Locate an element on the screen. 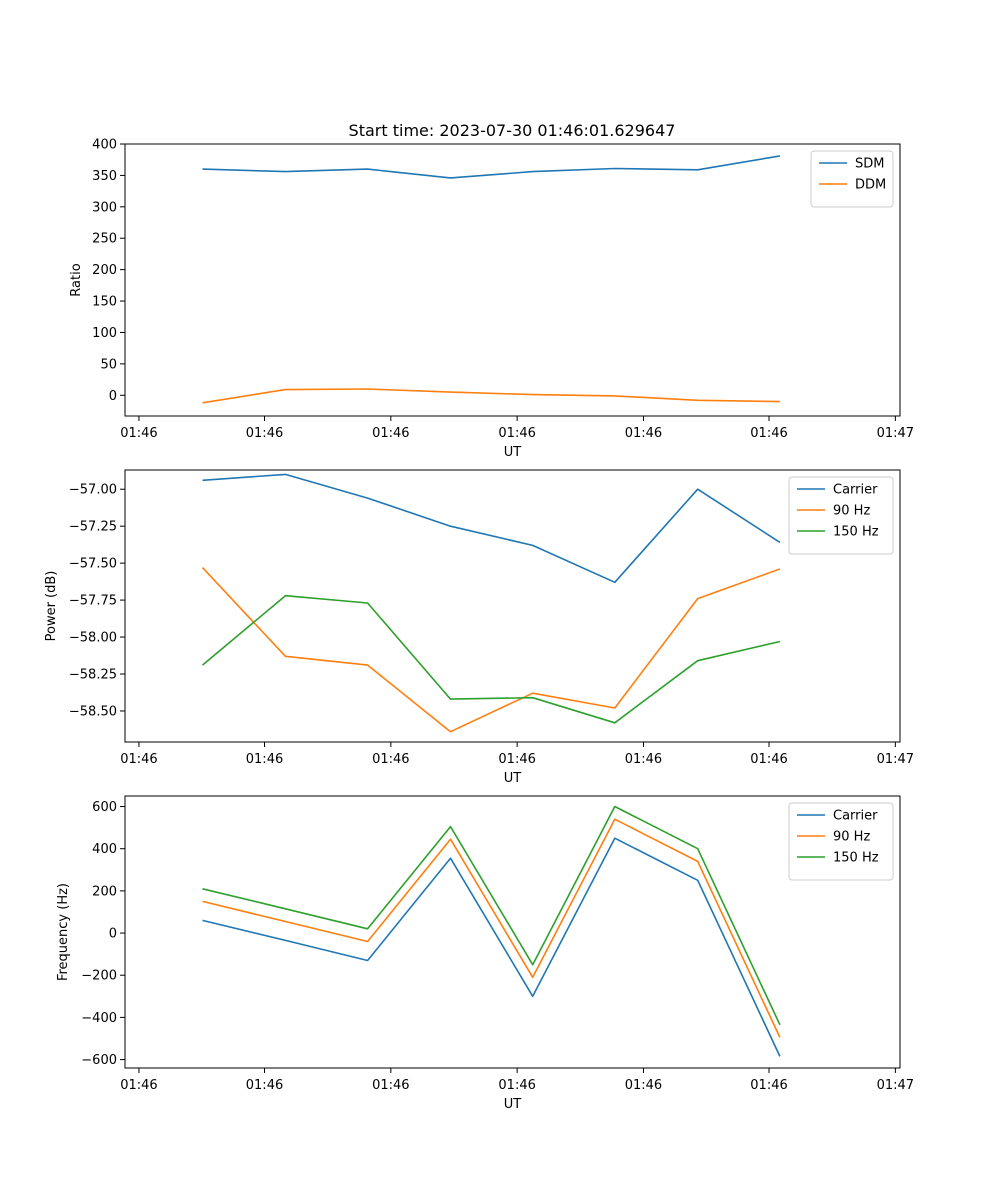 The image size is (1000, 1200). legend-label: DDM is located at coordinates (870, 185).